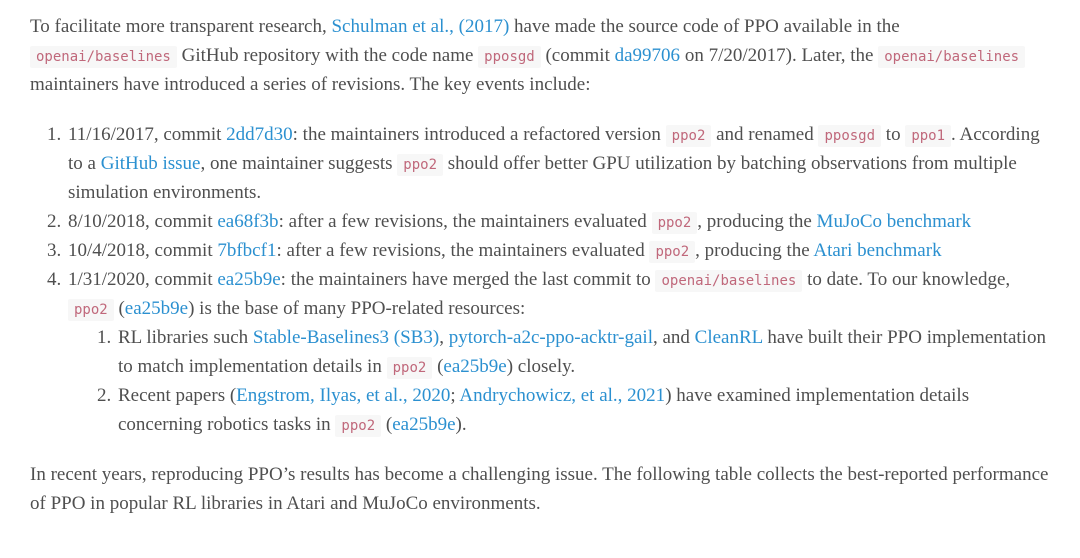 This screenshot has width=1080, height=558. I want to click on text-run: GitHub repository with the code name, so click(327, 55).